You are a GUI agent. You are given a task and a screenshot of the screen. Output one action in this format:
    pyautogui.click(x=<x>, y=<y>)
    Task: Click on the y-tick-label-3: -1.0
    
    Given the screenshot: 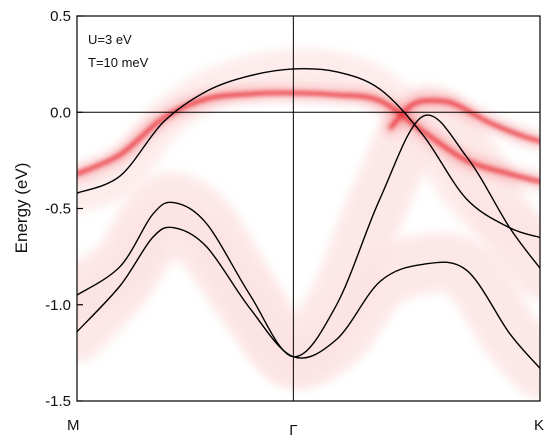 What is the action you would take?
    pyautogui.click(x=58, y=305)
    